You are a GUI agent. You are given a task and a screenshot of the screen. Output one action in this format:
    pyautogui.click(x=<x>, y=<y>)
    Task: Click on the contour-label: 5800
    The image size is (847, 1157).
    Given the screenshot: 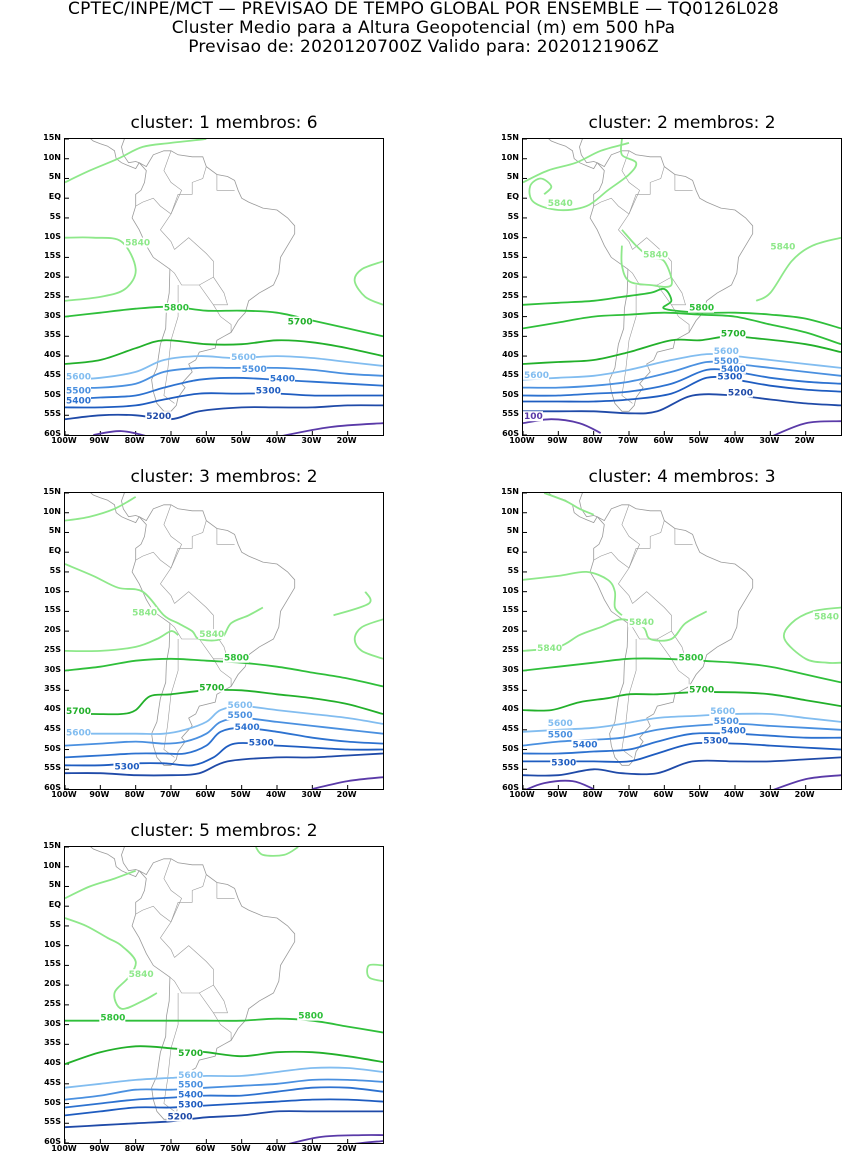 What is the action you would take?
    pyautogui.click(x=701, y=309)
    